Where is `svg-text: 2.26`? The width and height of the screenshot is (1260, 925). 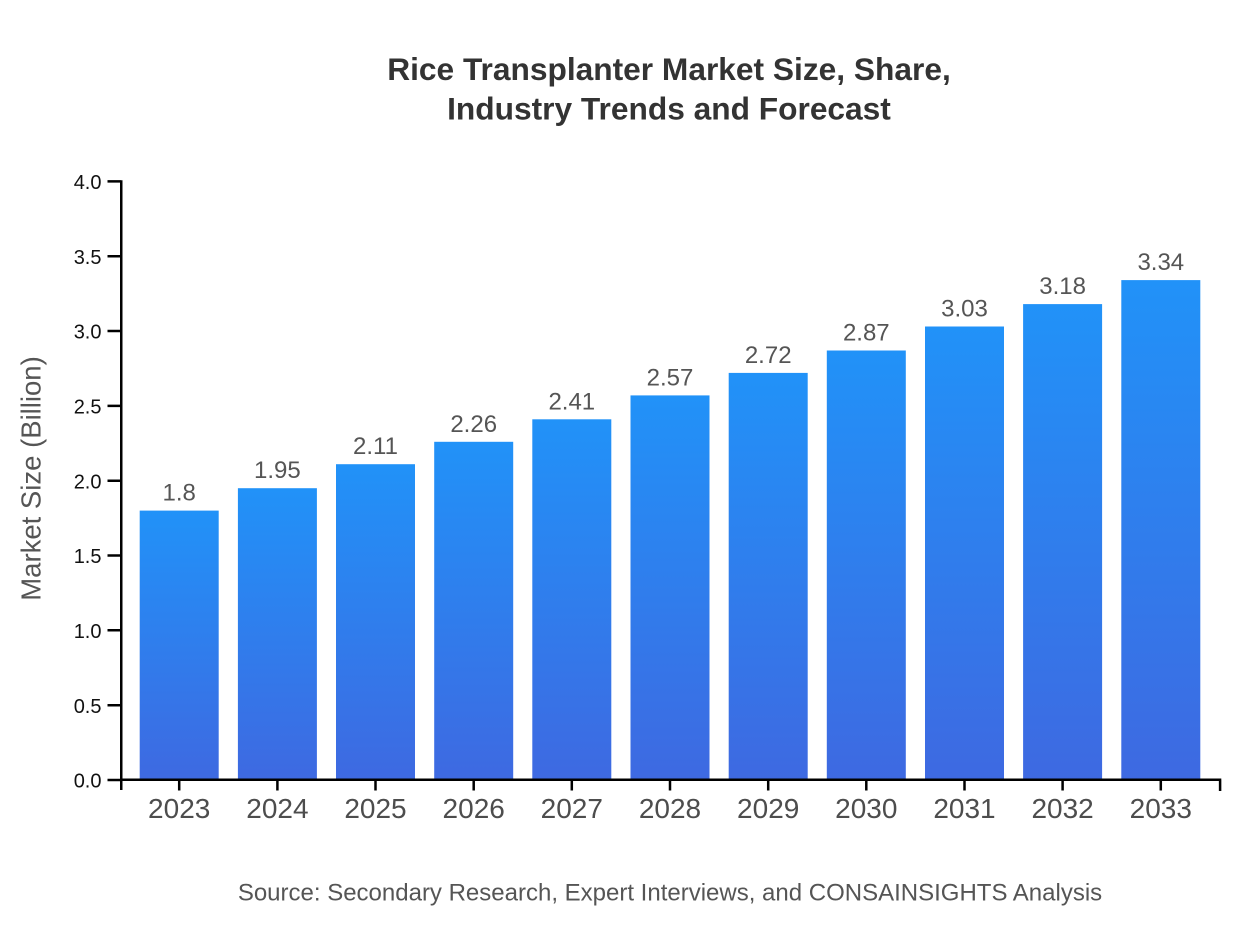 svg-text: 2.26 is located at coordinates (473, 424).